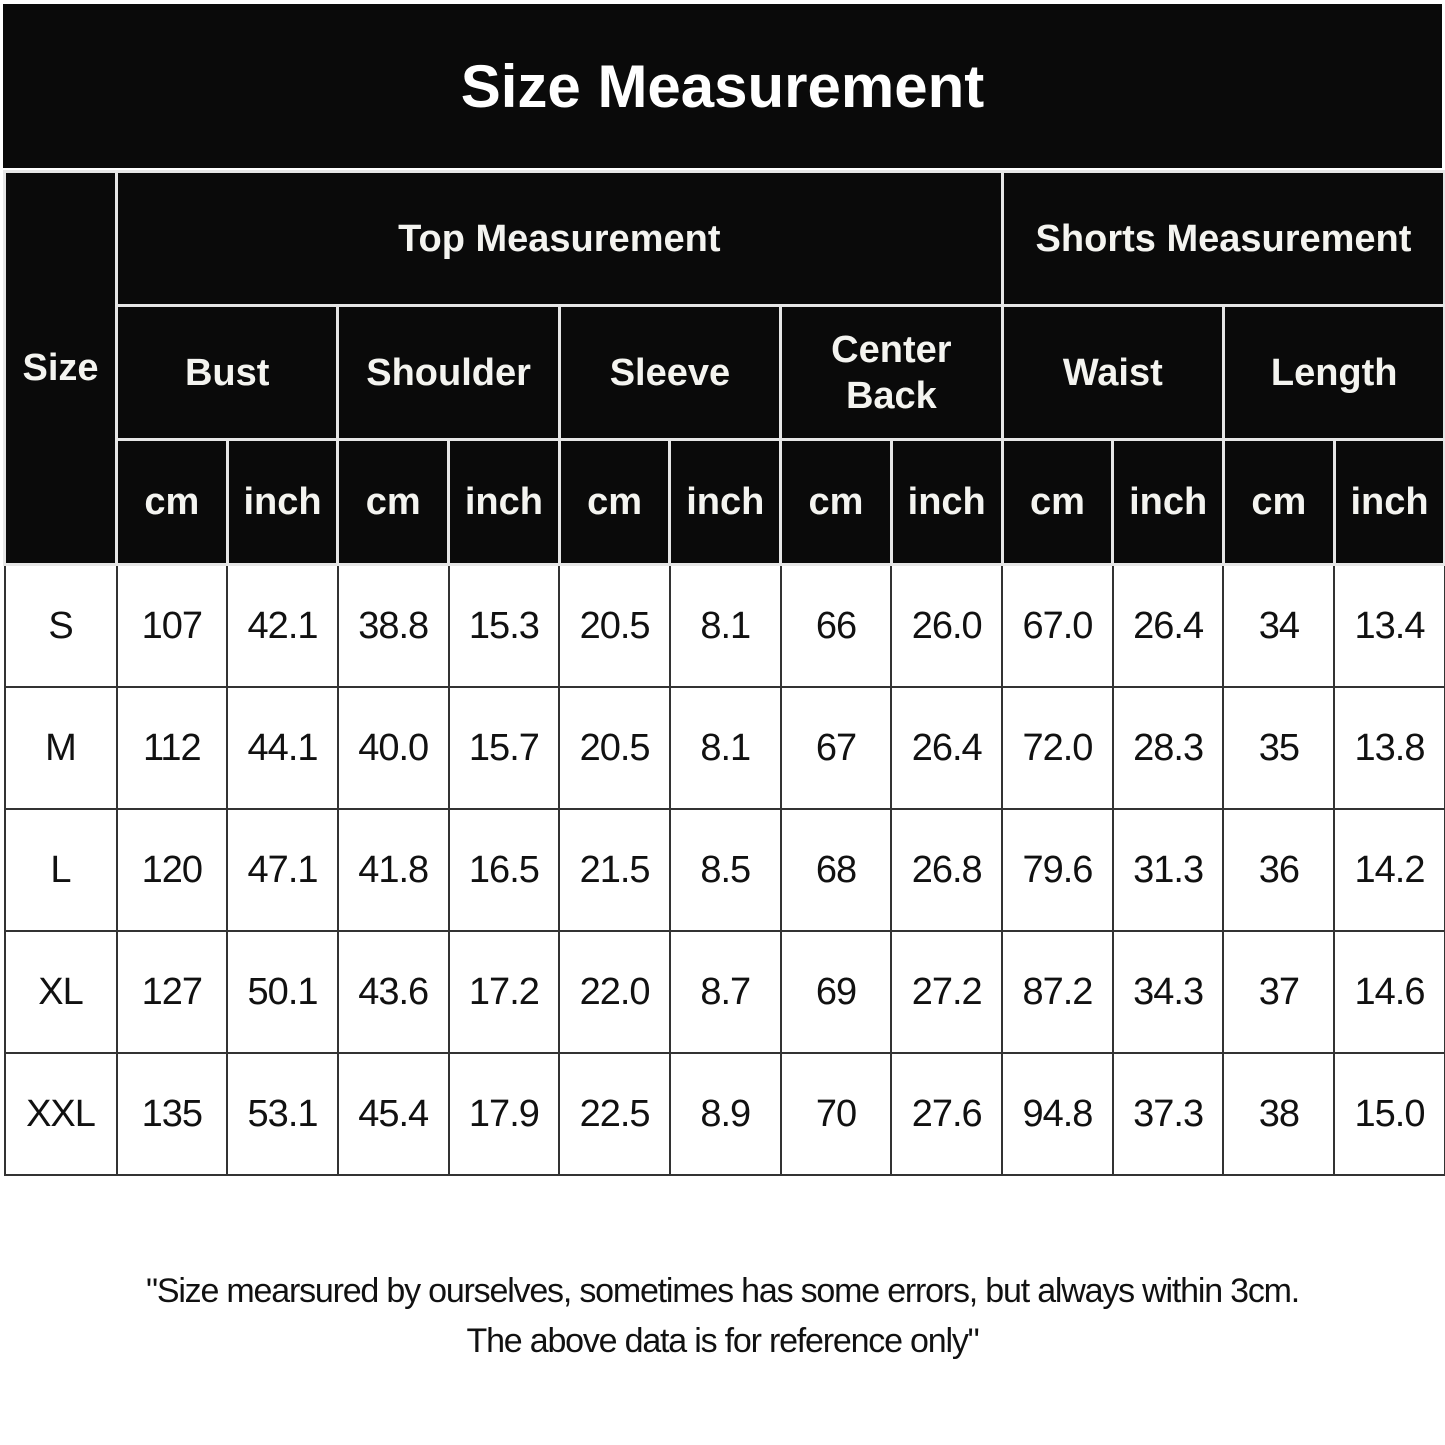  What do you see at coordinates (836, 625) in the screenshot?
I see `value-cell: 66` at bounding box center [836, 625].